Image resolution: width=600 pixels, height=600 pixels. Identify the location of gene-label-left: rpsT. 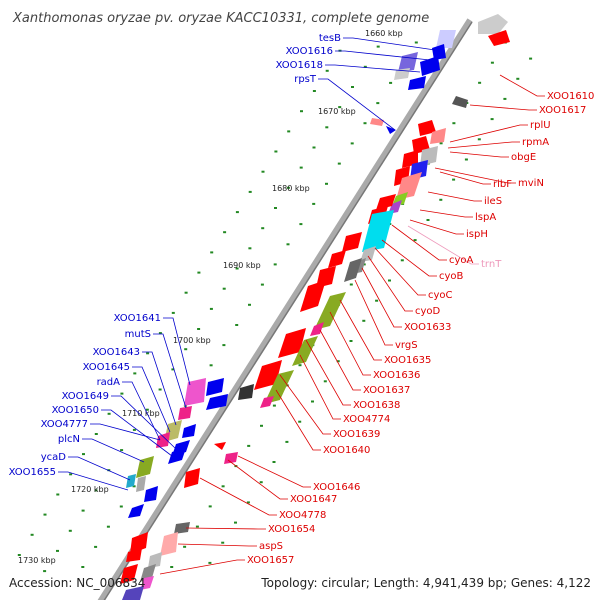
(305, 79).